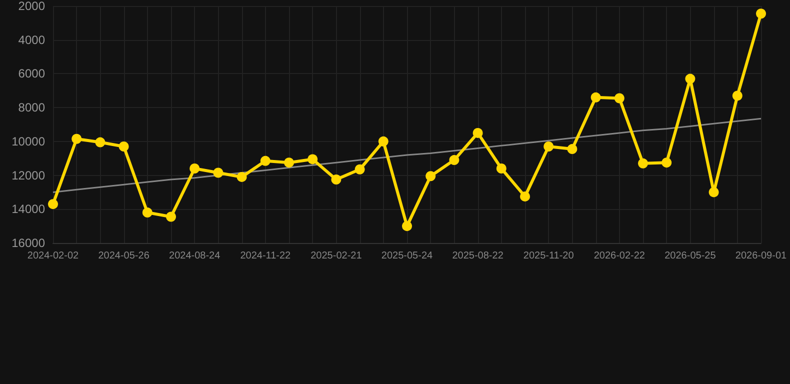  Describe the element at coordinates (548, 256) in the screenshot. I see `x-tick-label: 2025-11-20` at that location.